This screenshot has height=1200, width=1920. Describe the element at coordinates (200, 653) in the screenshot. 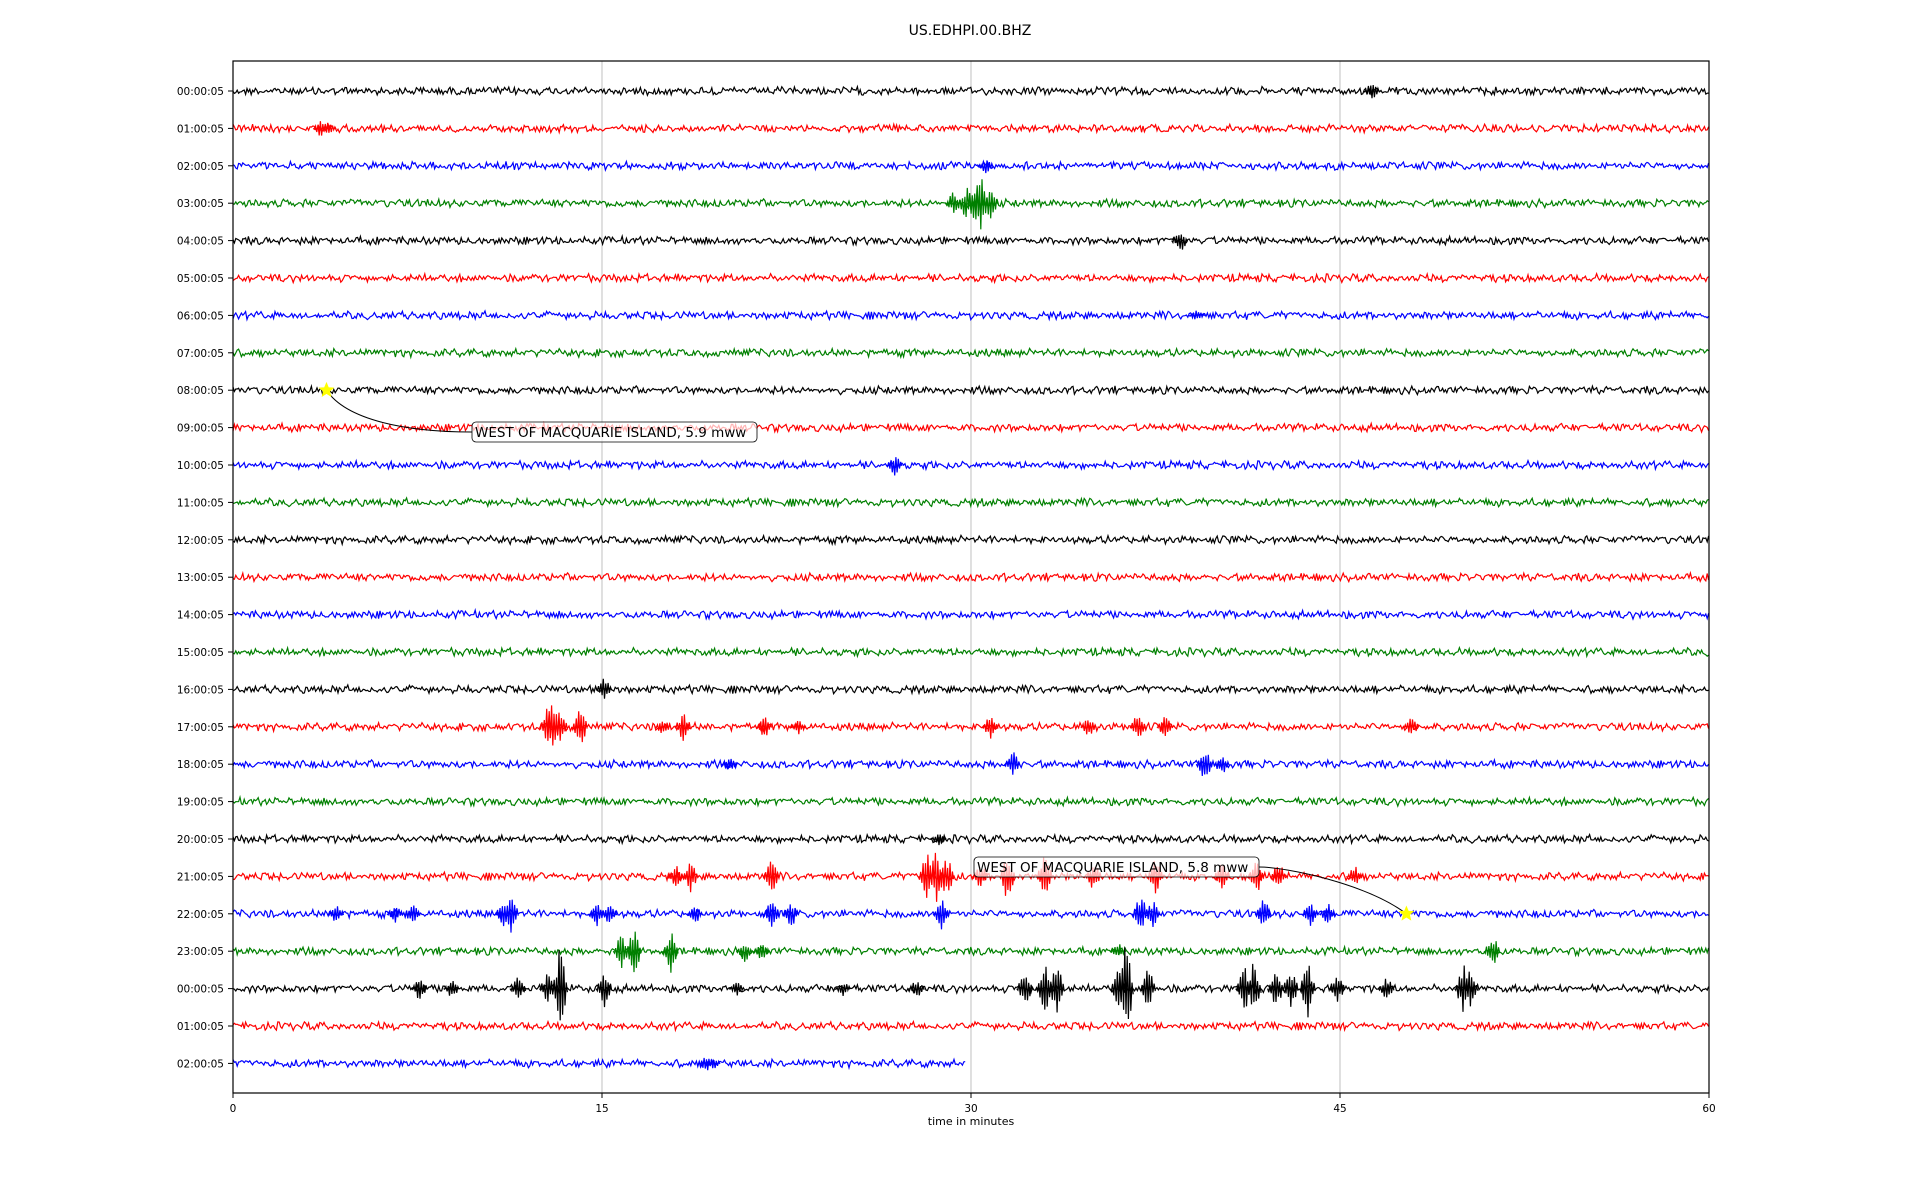

I see `y-tick-label: 15:00:05` at that location.